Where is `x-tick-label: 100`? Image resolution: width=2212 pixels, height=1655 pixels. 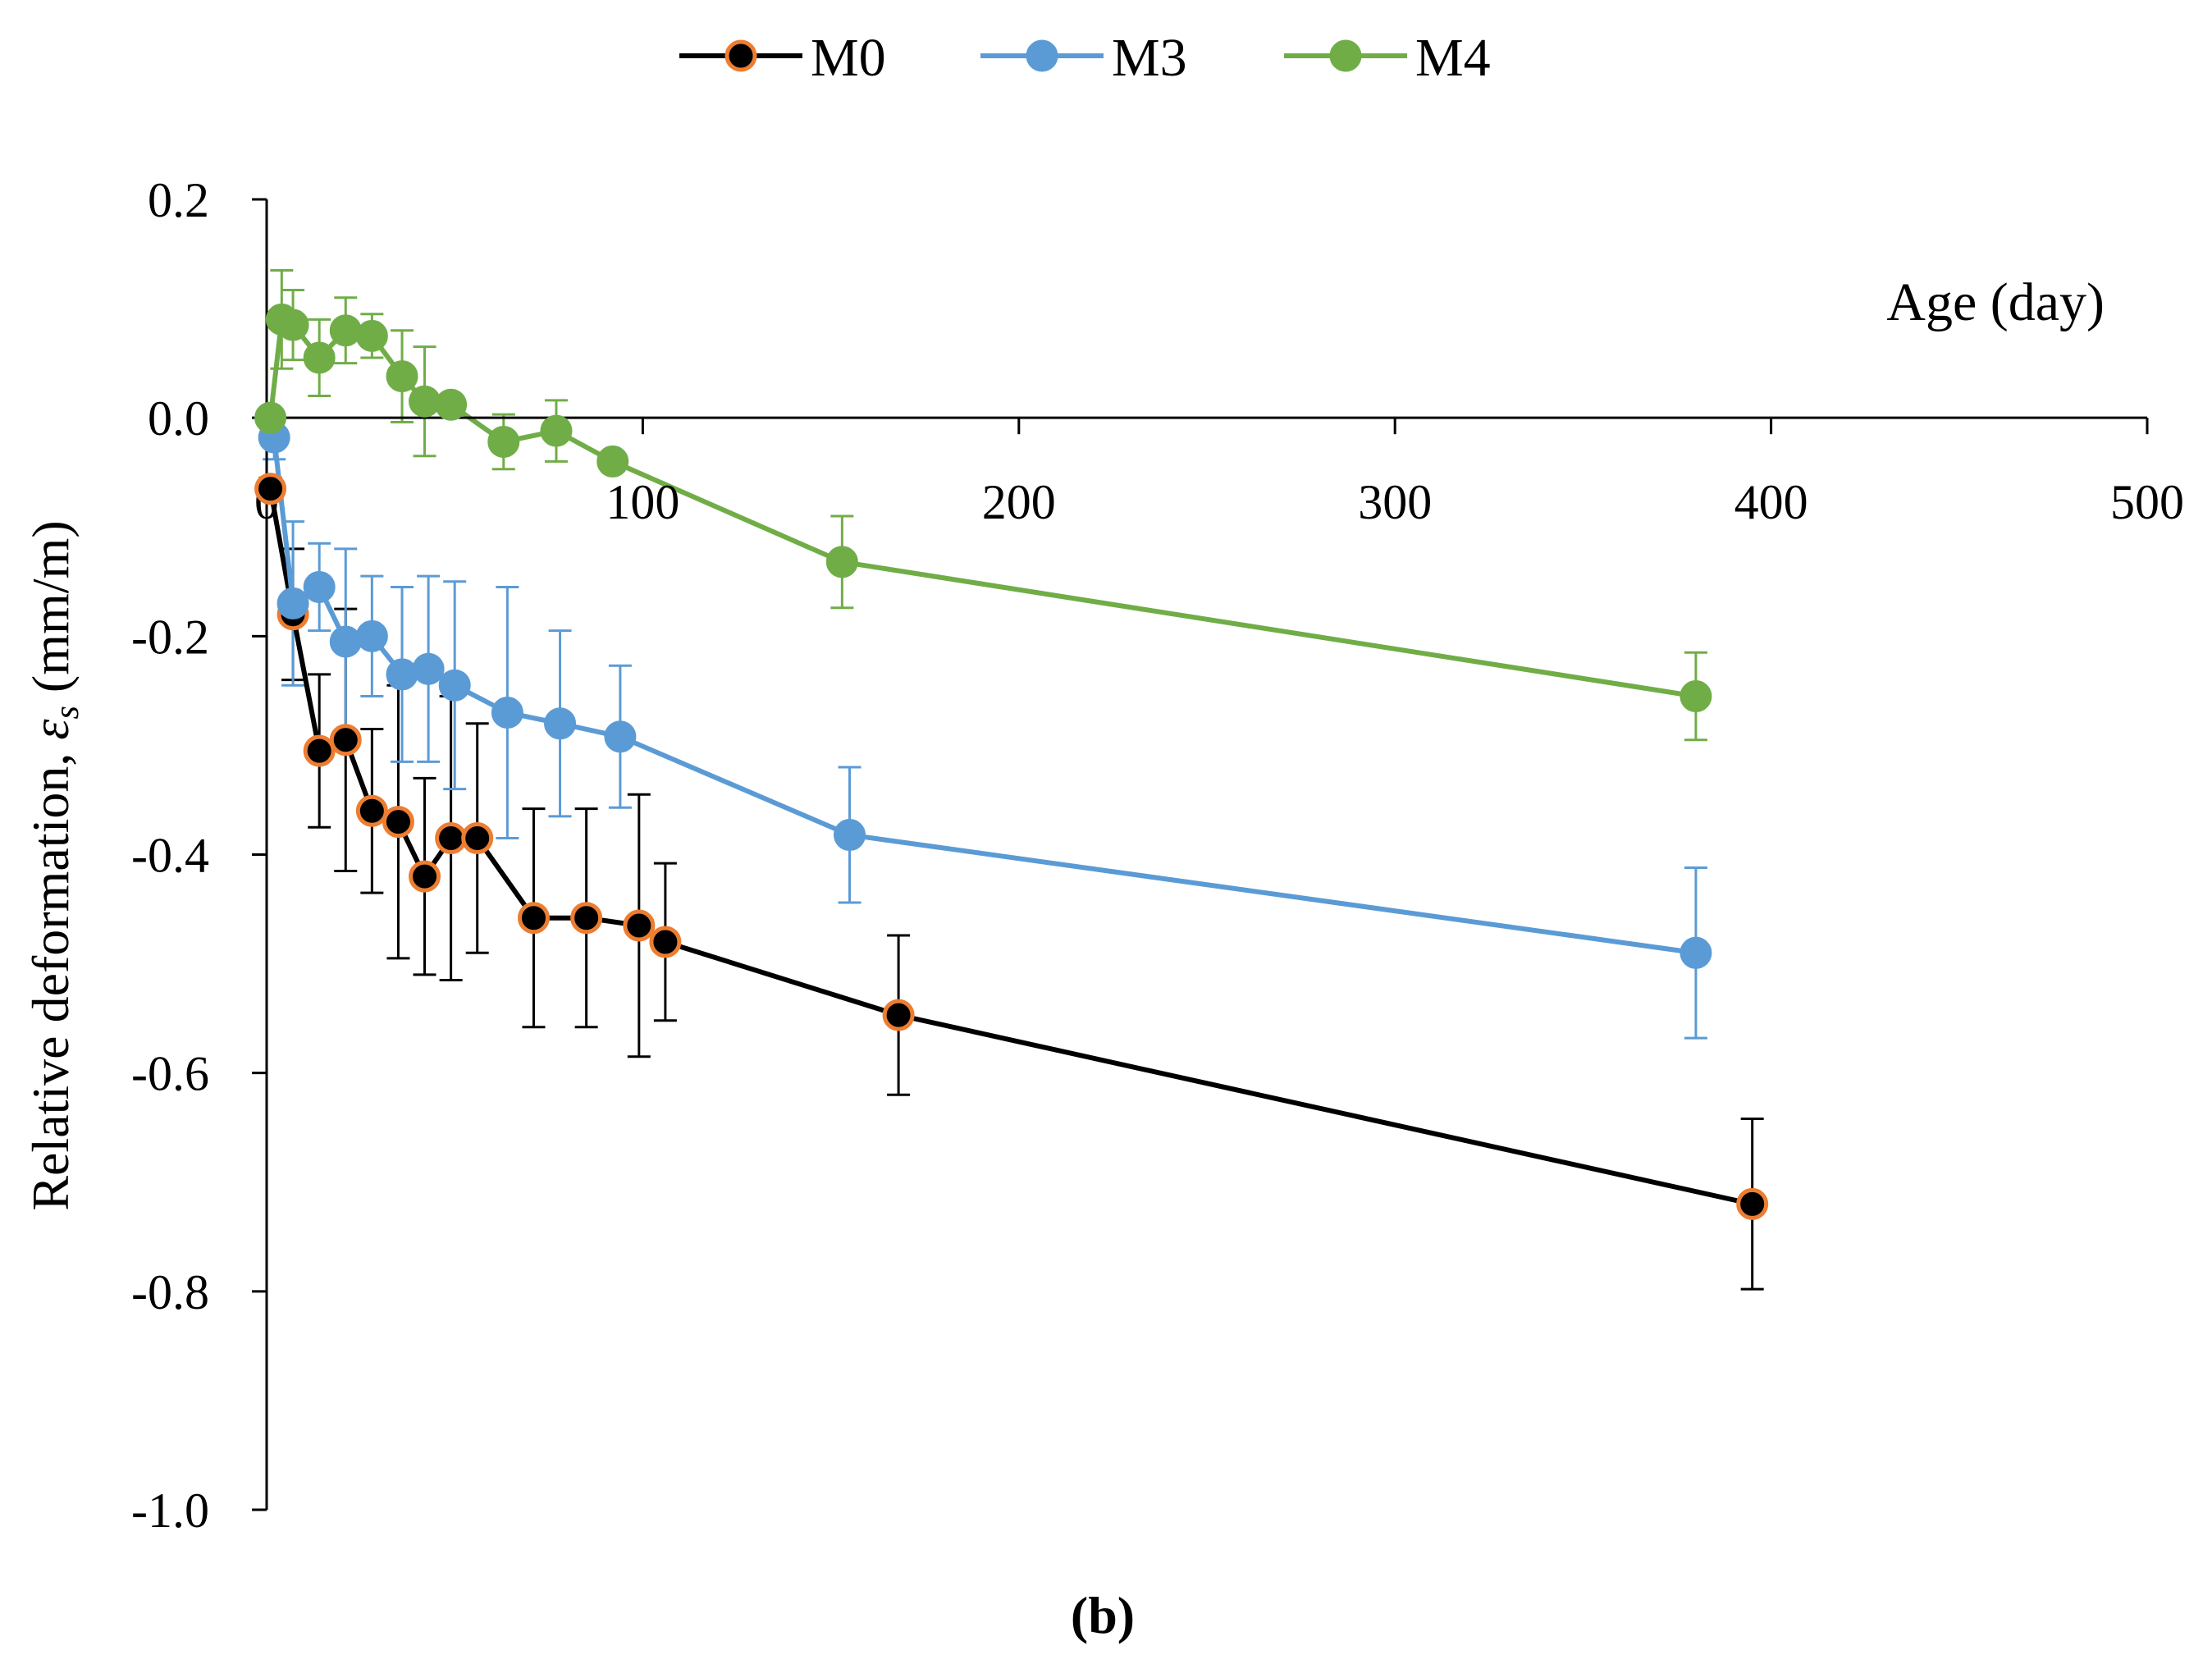 x-tick-label: 100 is located at coordinates (642, 502).